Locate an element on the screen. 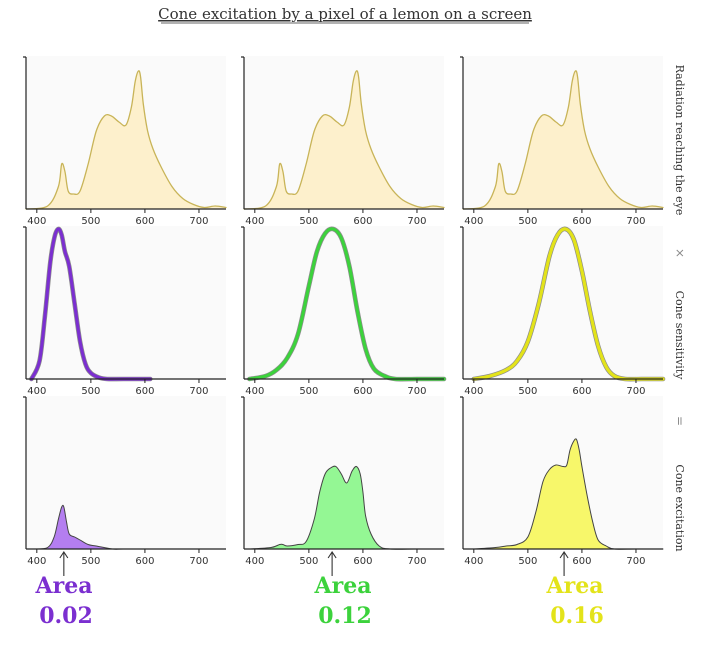  panel-excitation-M: 400 500 600 700 is located at coordinates (343, 481).